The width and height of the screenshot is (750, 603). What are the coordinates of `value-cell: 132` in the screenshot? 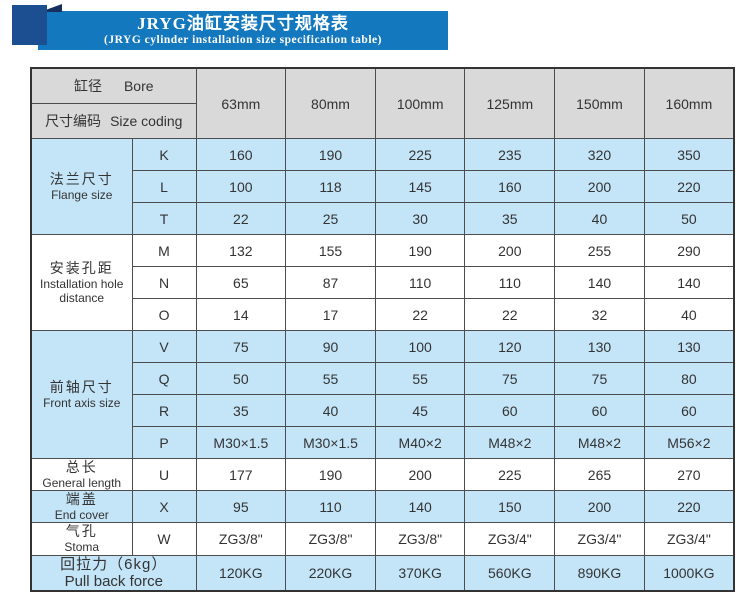 It's located at (241, 250).